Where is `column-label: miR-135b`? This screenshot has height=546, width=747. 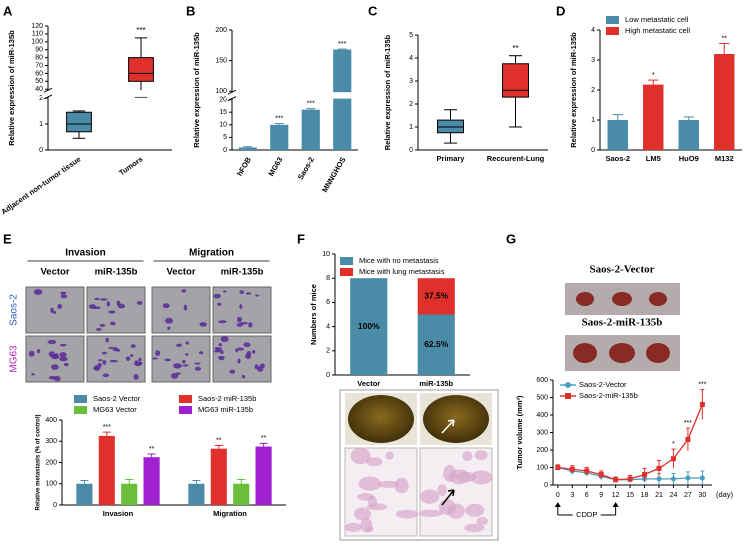 column-label: miR-135b is located at coordinates (242, 272).